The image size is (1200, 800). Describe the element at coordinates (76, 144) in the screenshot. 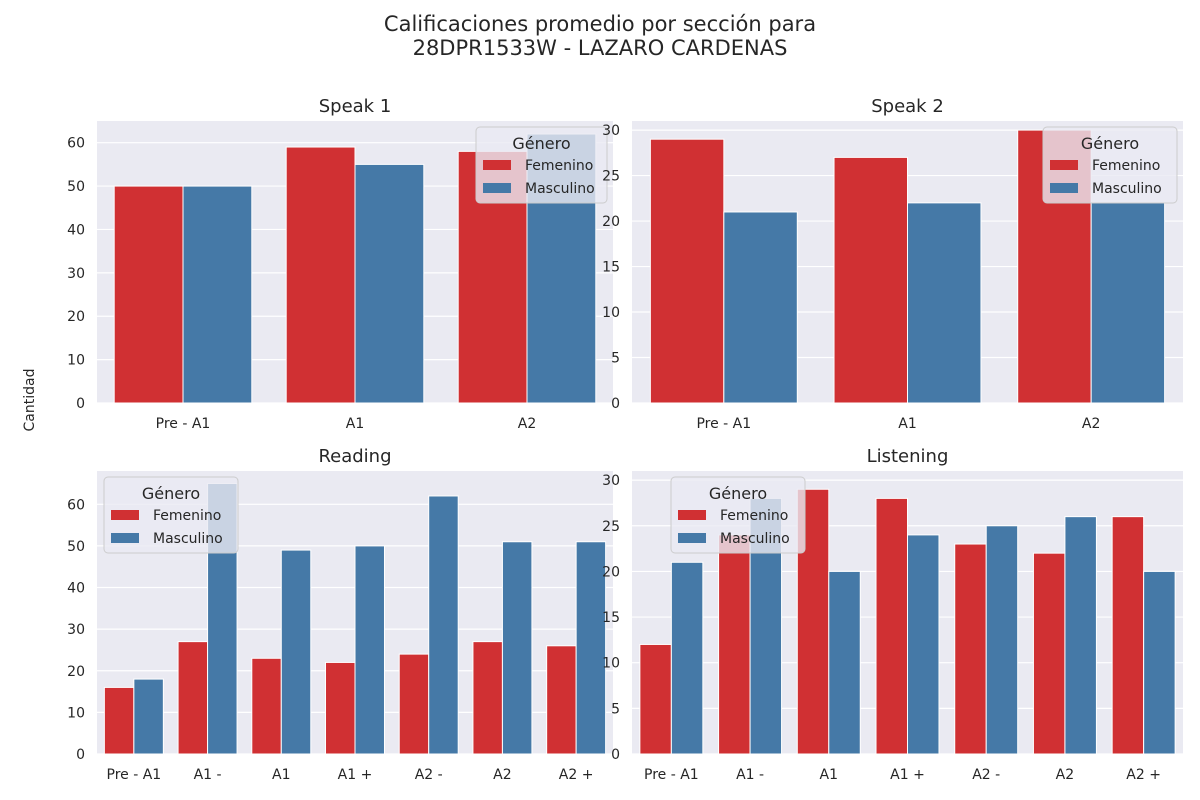

I see `y-tick-label: 60` at that location.